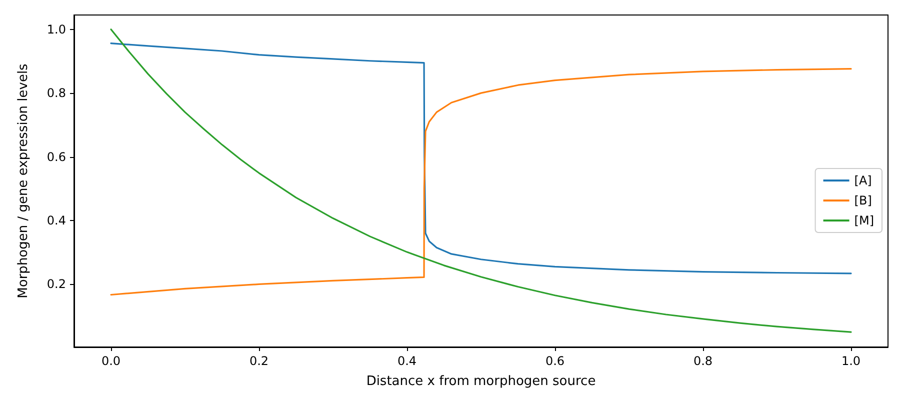 This screenshot has height=401, width=900. I want to click on y-tick-label: 0.4, so click(56, 221).